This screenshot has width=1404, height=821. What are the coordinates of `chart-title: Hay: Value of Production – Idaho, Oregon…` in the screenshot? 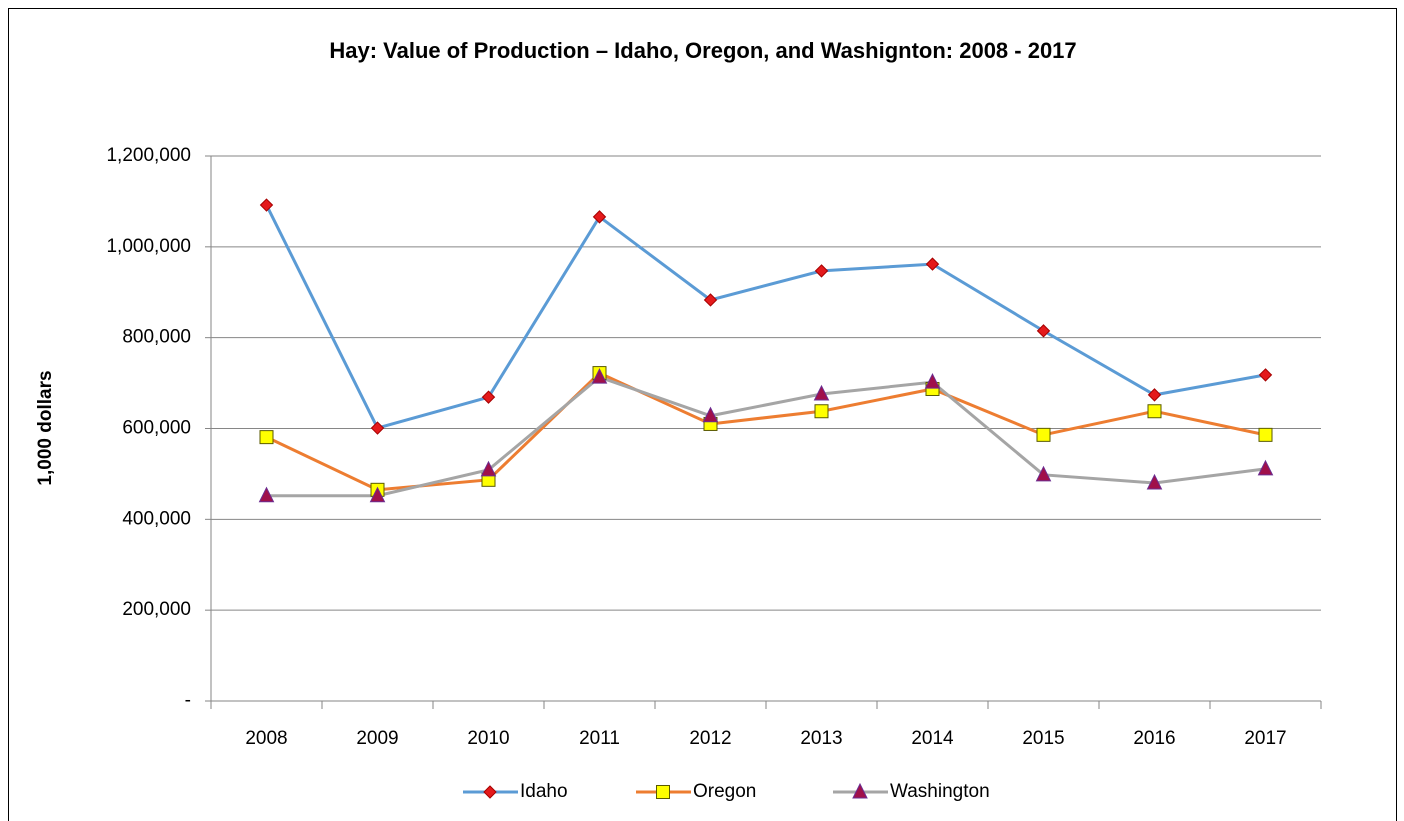 It's located at (702, 50).